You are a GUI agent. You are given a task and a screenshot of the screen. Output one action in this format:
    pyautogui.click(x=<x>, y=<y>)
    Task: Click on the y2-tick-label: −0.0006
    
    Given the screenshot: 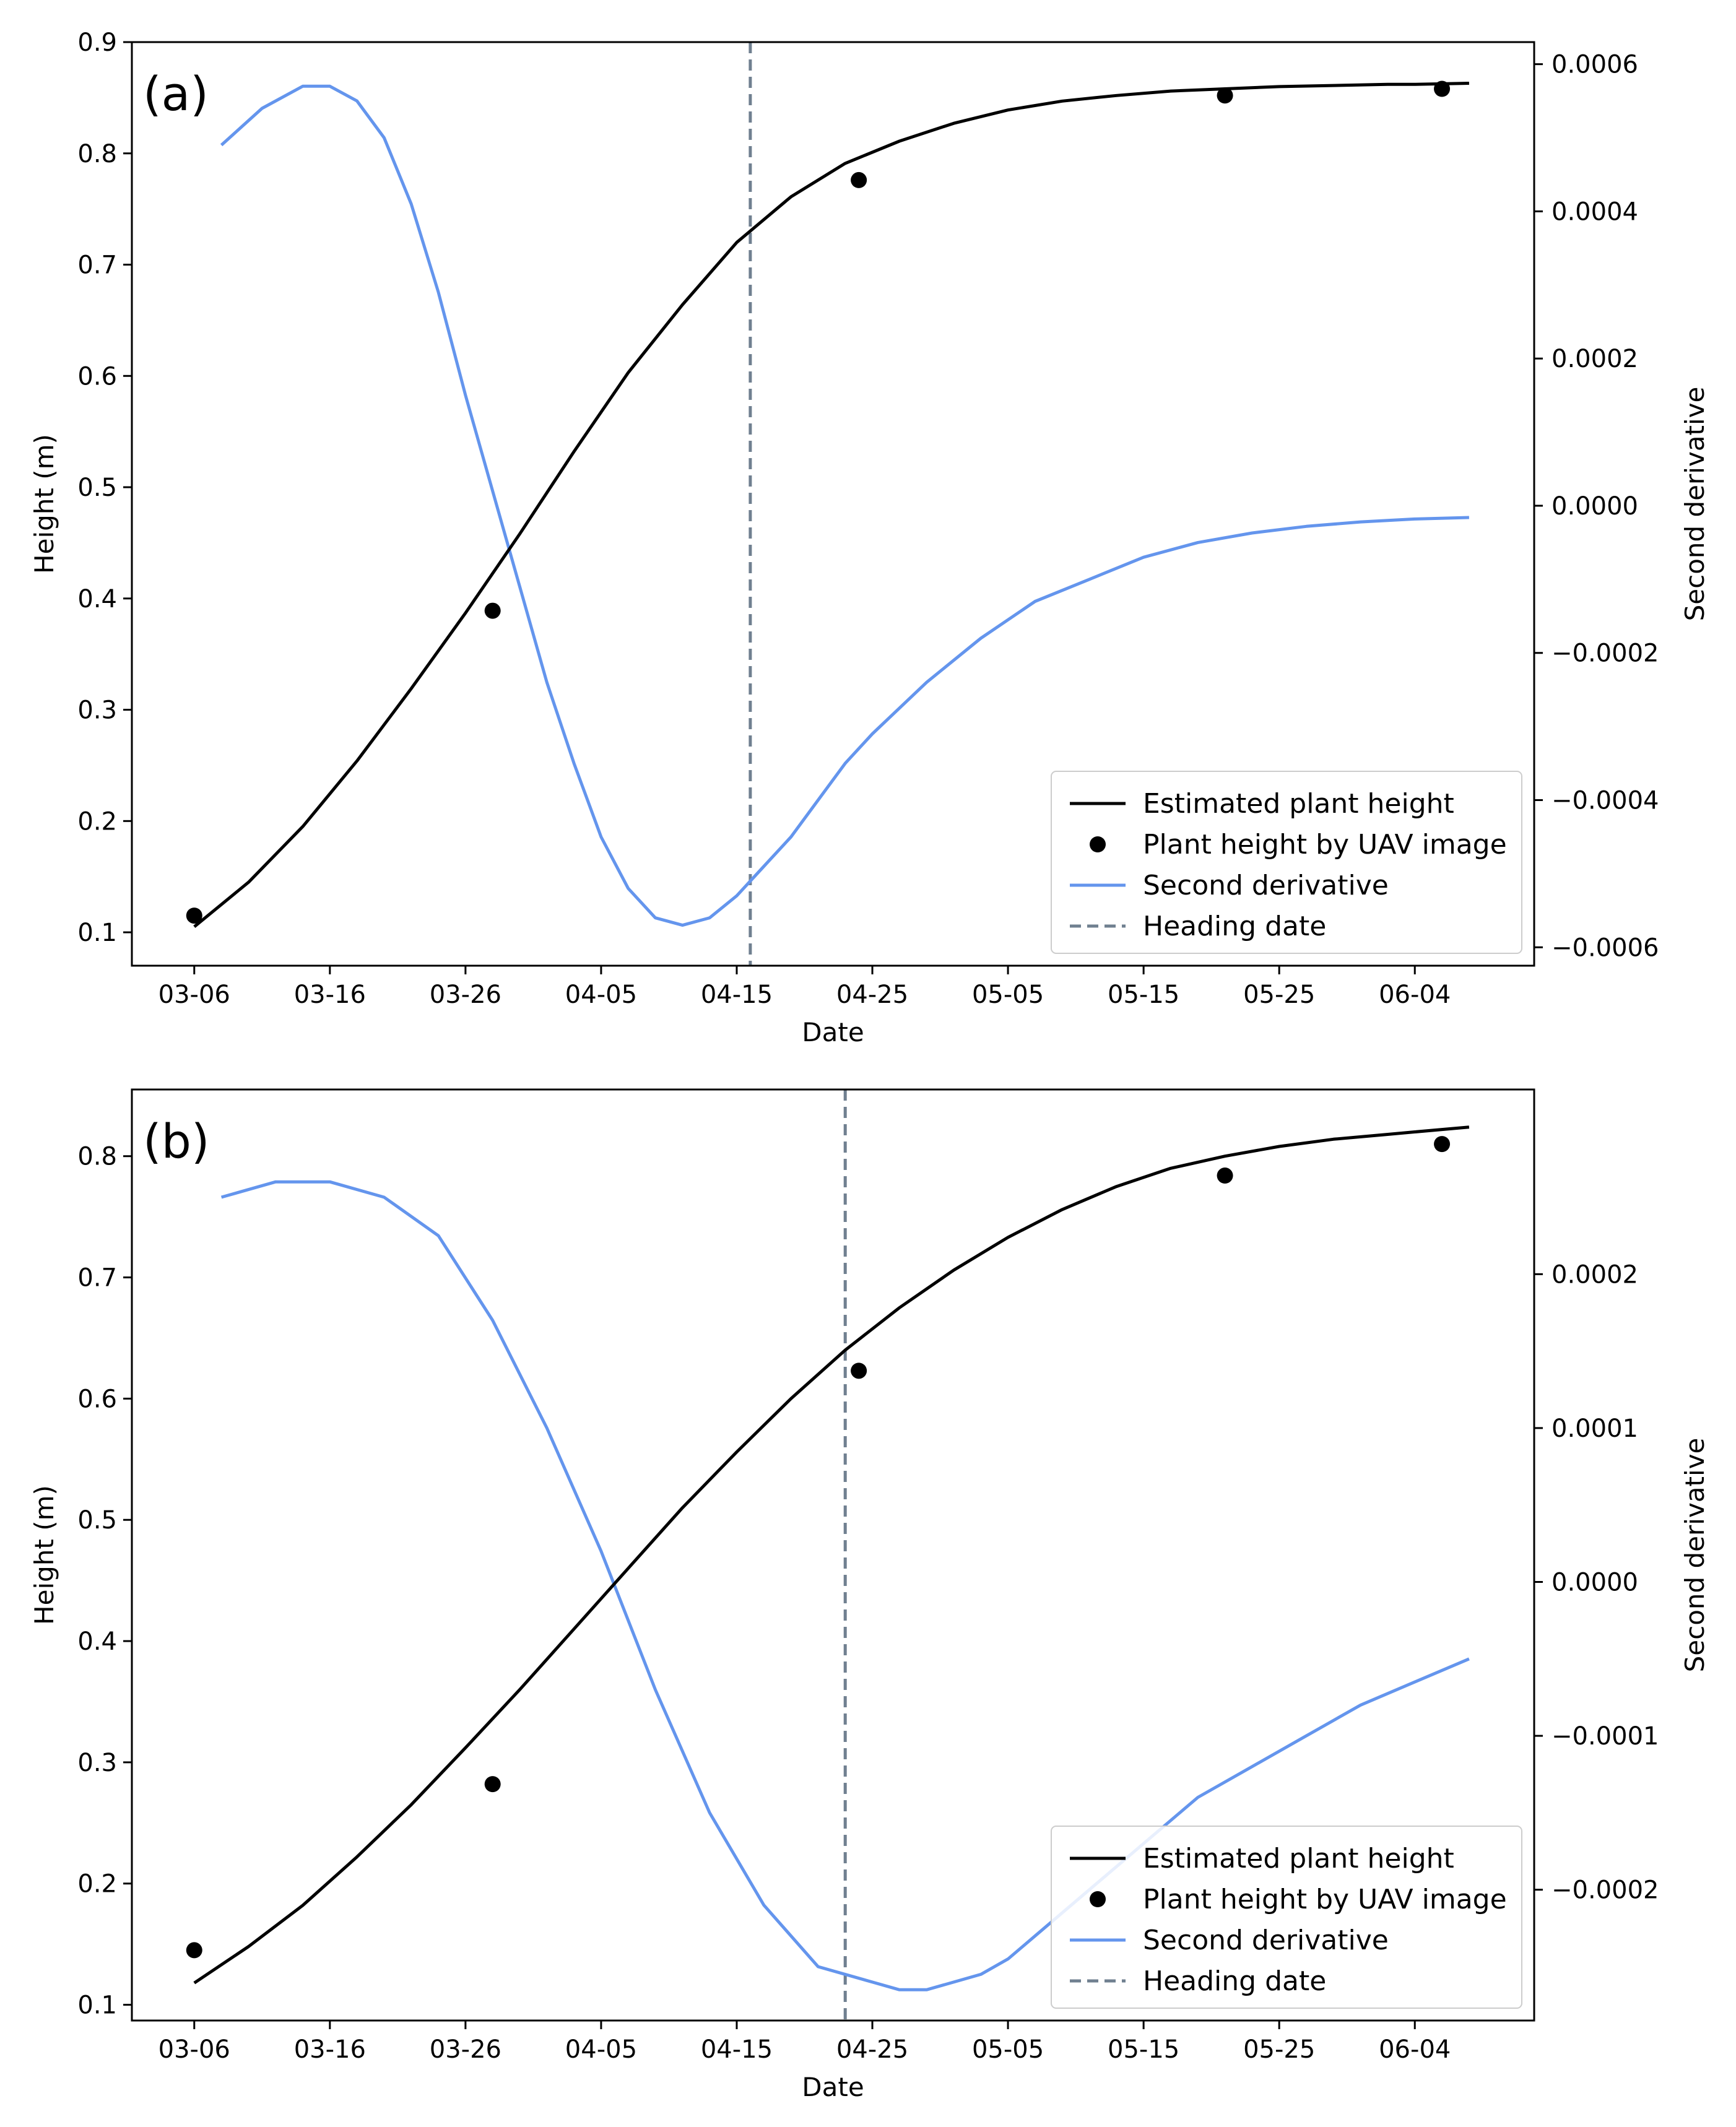 What is the action you would take?
    pyautogui.click(x=1605, y=948)
    